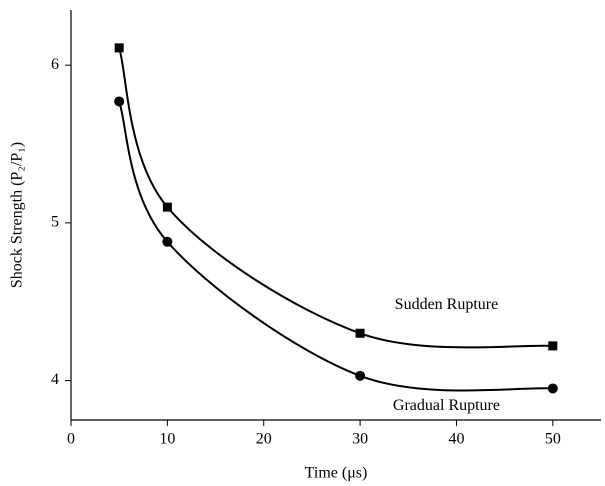 This screenshot has height=486, width=605. I want to click on y-tick-label: 6, so click(55, 64).